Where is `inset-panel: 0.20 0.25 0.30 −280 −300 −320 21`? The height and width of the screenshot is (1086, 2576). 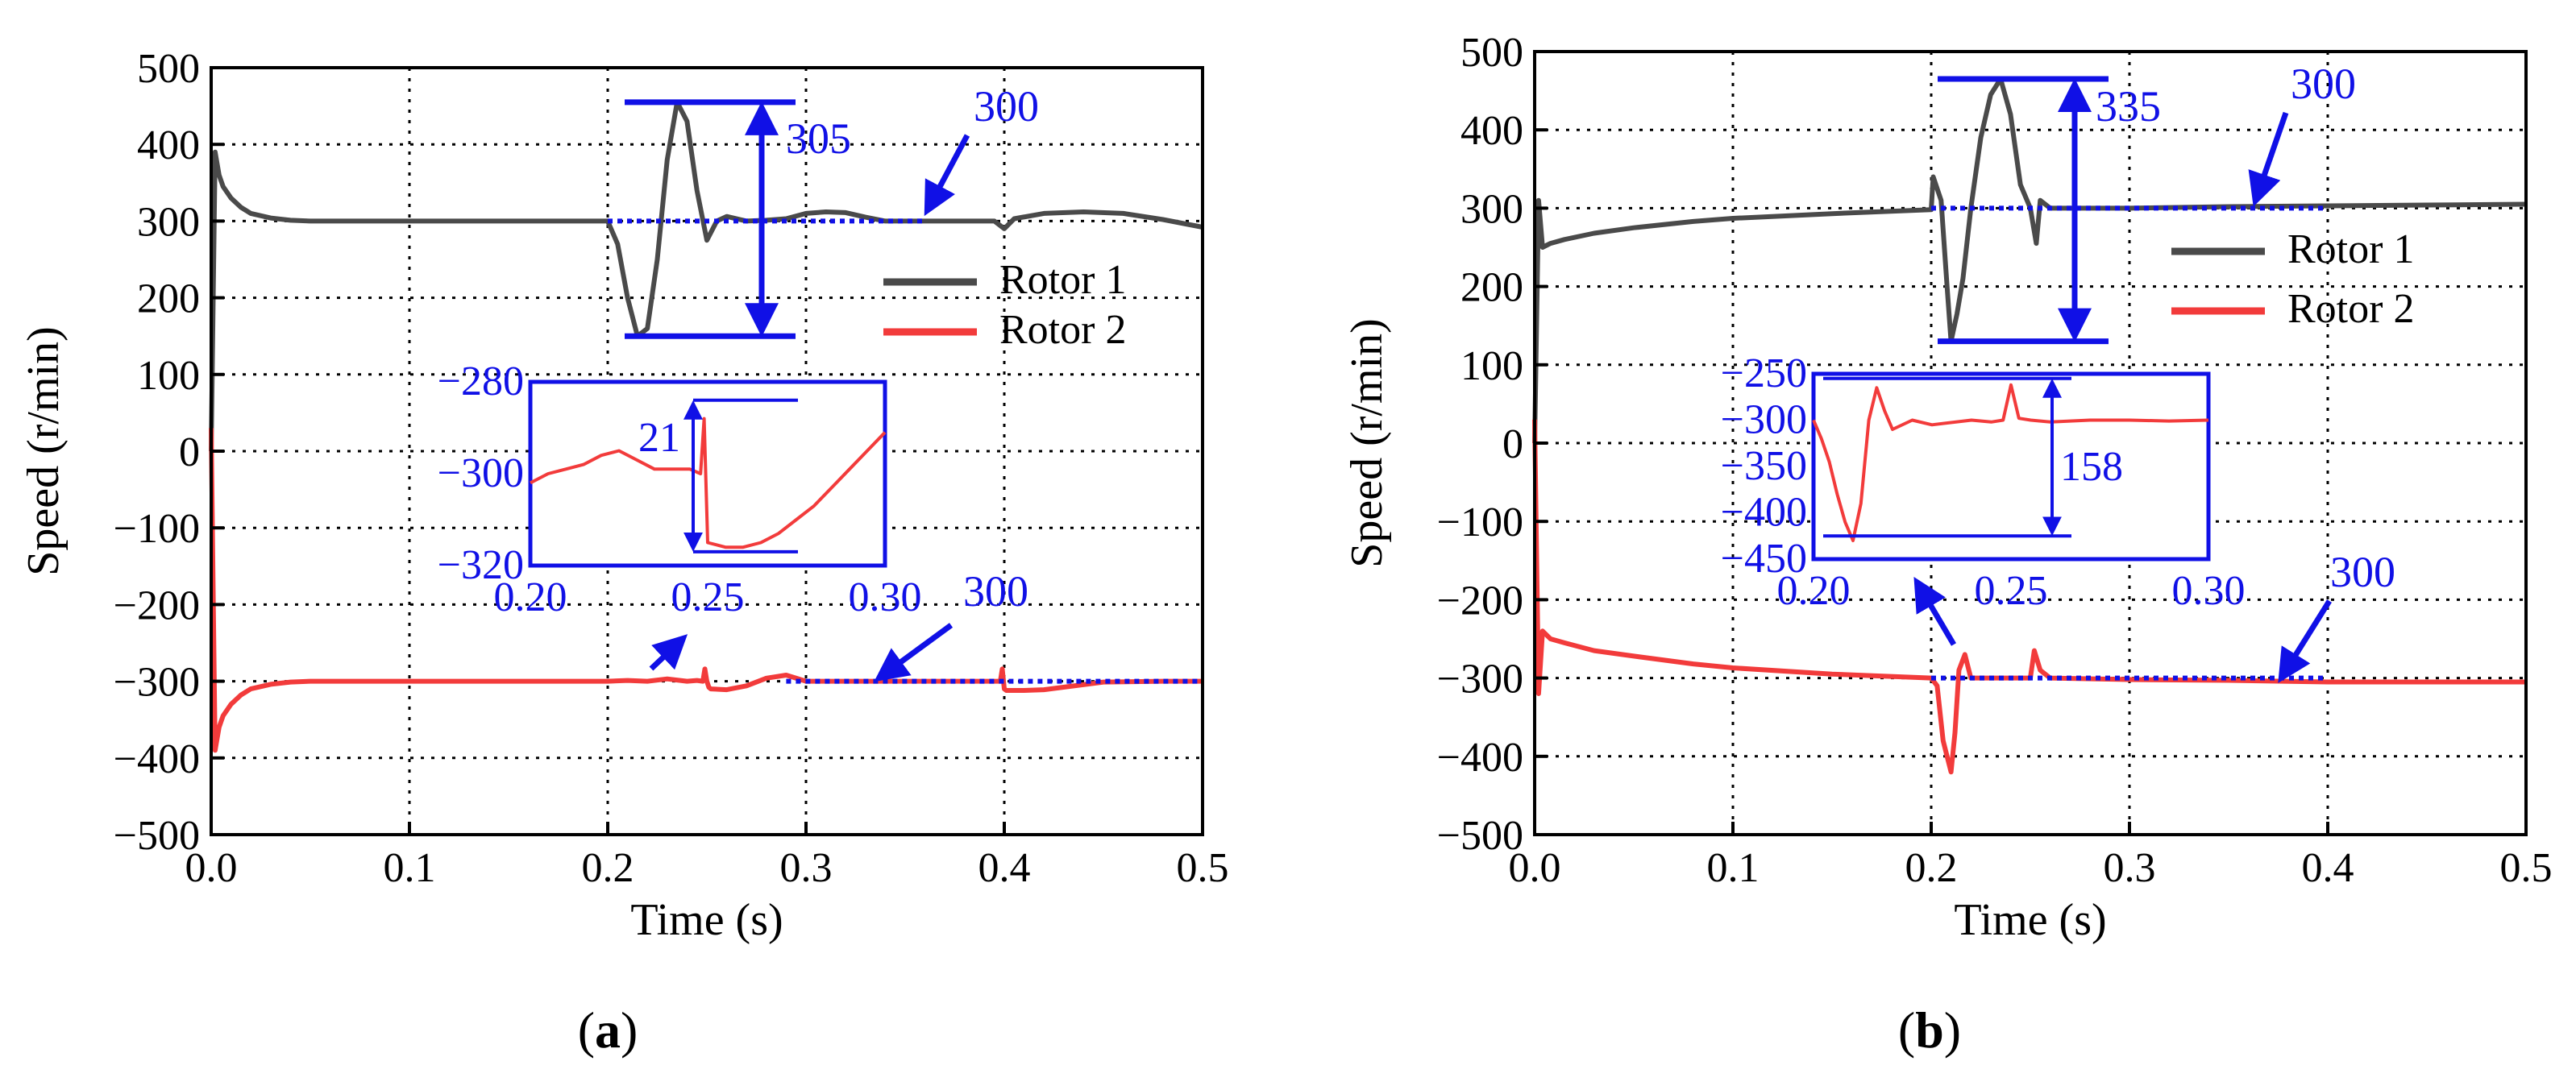 inset-panel: 0.20 0.25 0.30 −280 −300 −320 21 is located at coordinates (680, 489).